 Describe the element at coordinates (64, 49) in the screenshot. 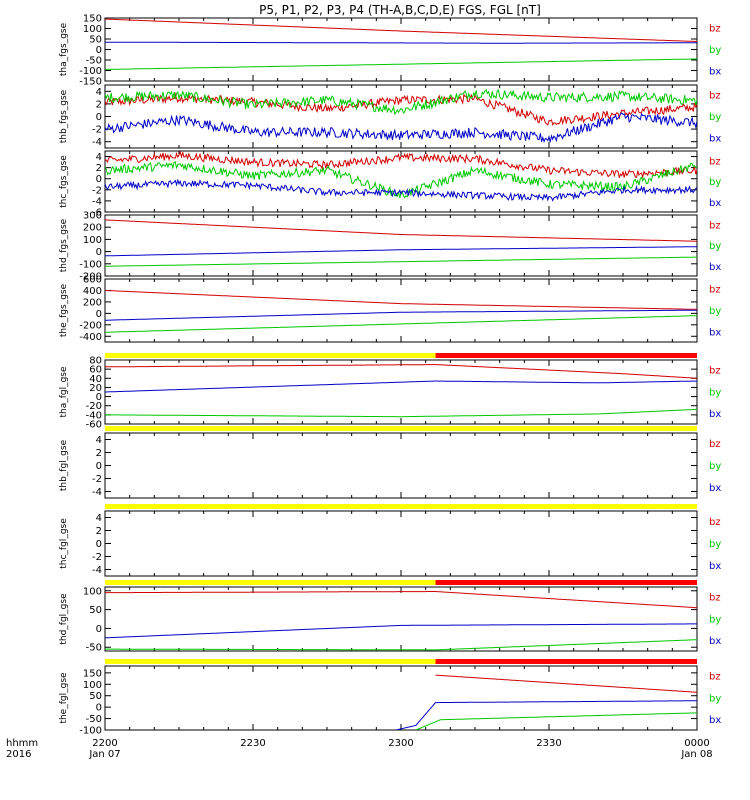

I see `y-axis-label: tha_fgs_gse` at that location.